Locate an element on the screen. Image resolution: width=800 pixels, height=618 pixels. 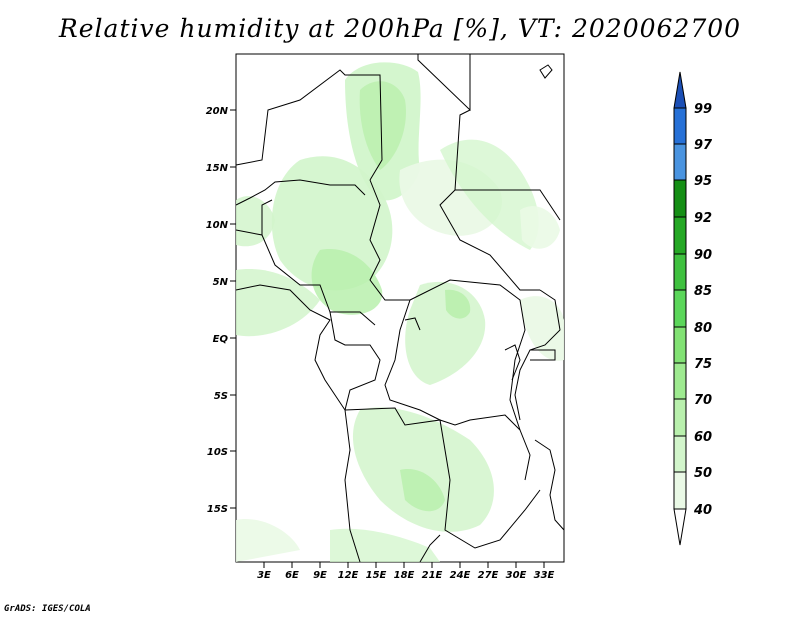
lat-label-15n: 15N is located at coordinates (217, 168).